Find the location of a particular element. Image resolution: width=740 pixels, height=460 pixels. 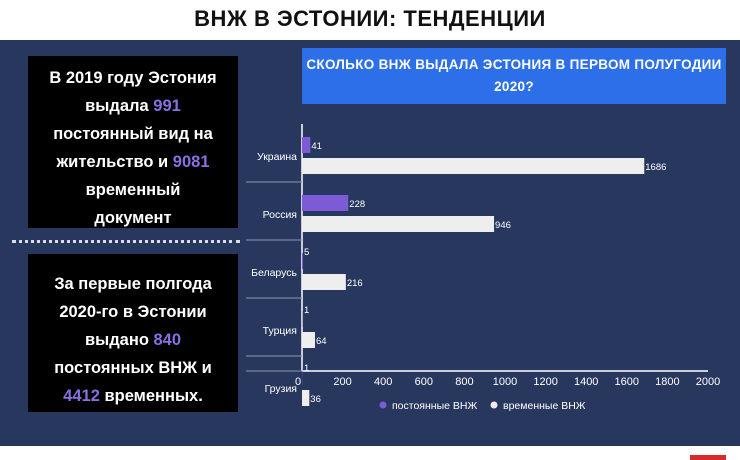

dotted-divider is located at coordinates (126, 241).